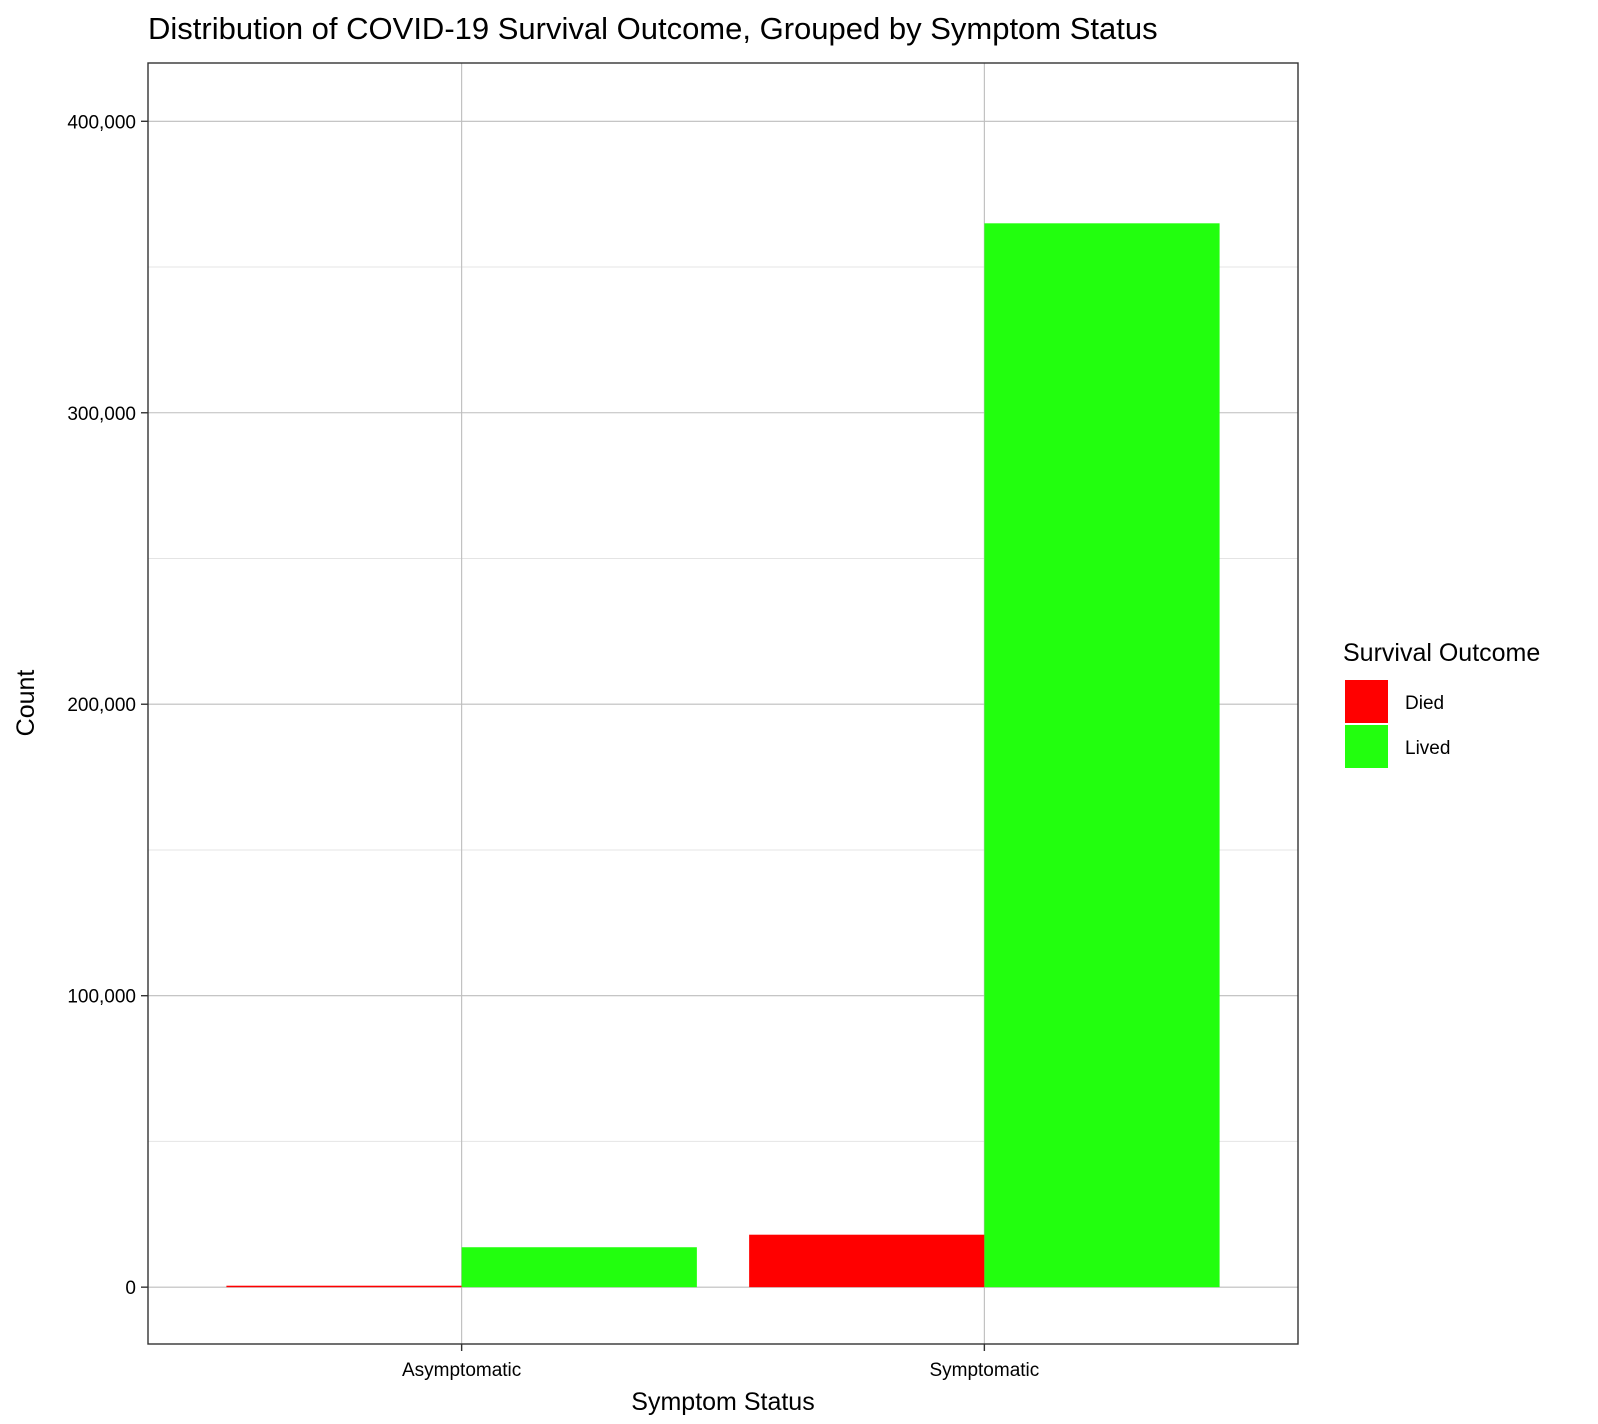 This screenshot has height=1424, width=1598. What do you see at coordinates (344, 1286) in the screenshot?
I see `bar-died-asymptomatic` at bounding box center [344, 1286].